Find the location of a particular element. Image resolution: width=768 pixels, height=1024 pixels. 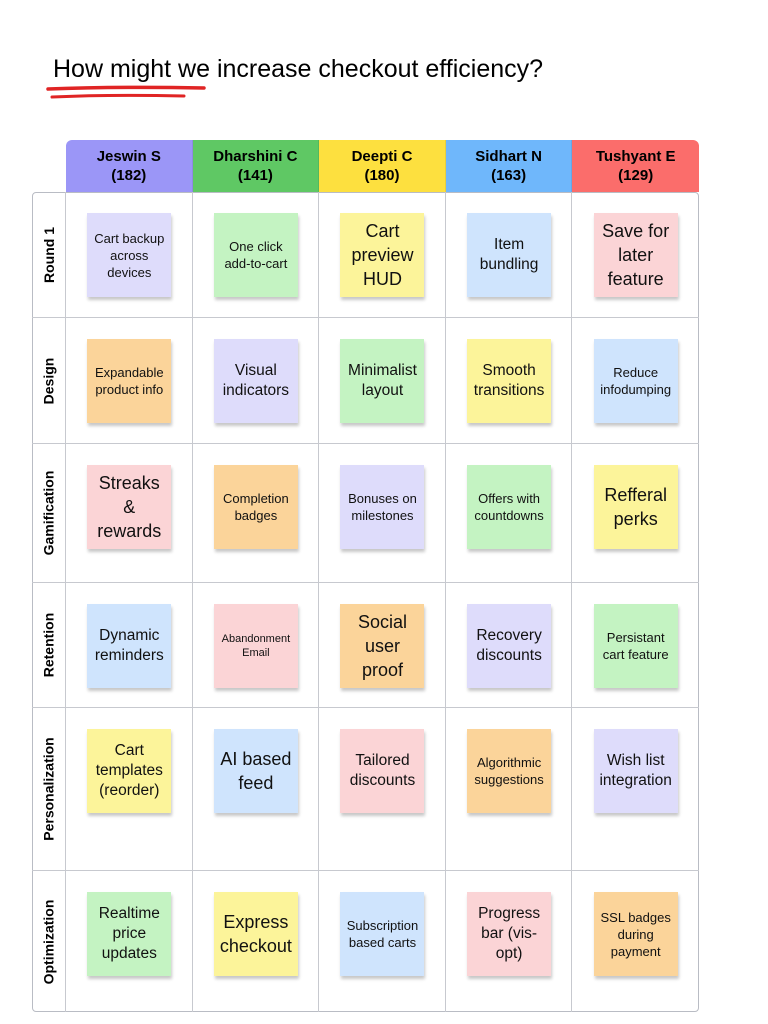

sticky-note: Bonuses on milestones is located at coordinates (382, 507).